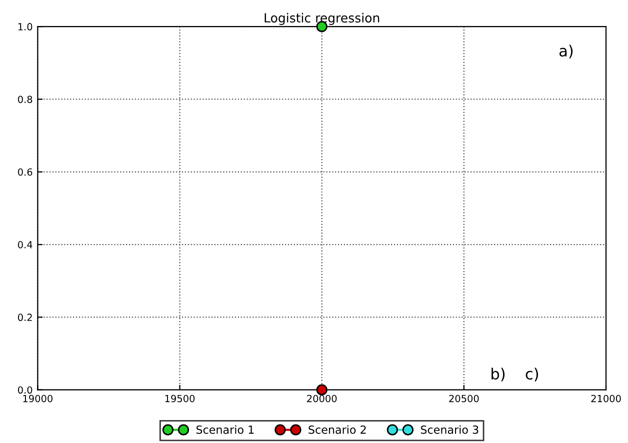 This screenshot has height=443, width=628. Describe the element at coordinates (25, 100) in the screenshot. I see `y-tick-label: 0.8` at that location.